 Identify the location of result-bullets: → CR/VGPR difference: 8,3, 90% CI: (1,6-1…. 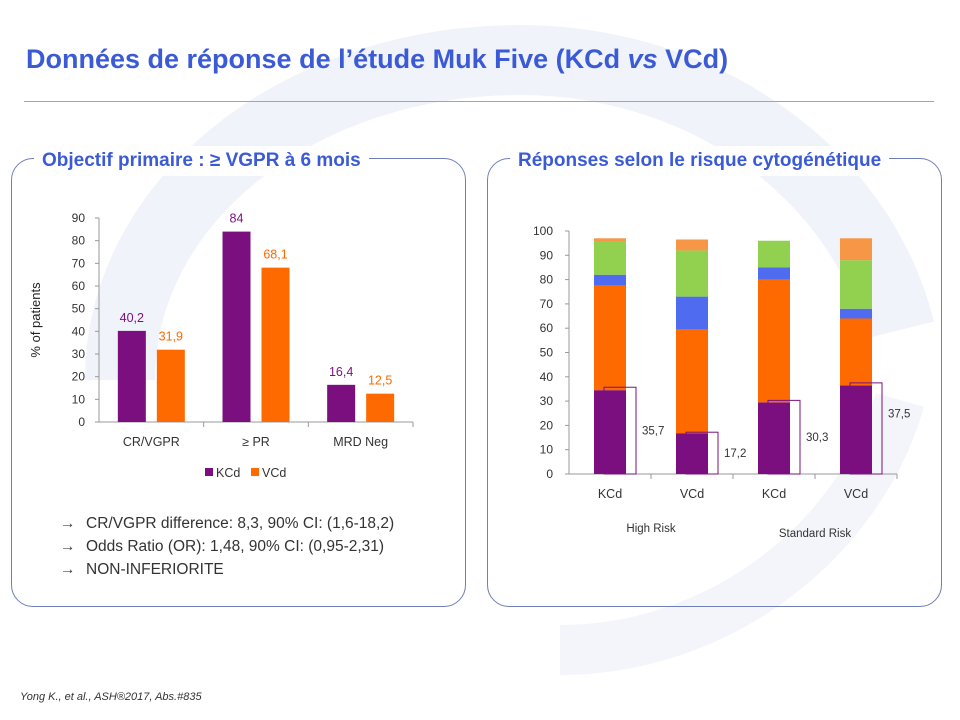
(227, 546).